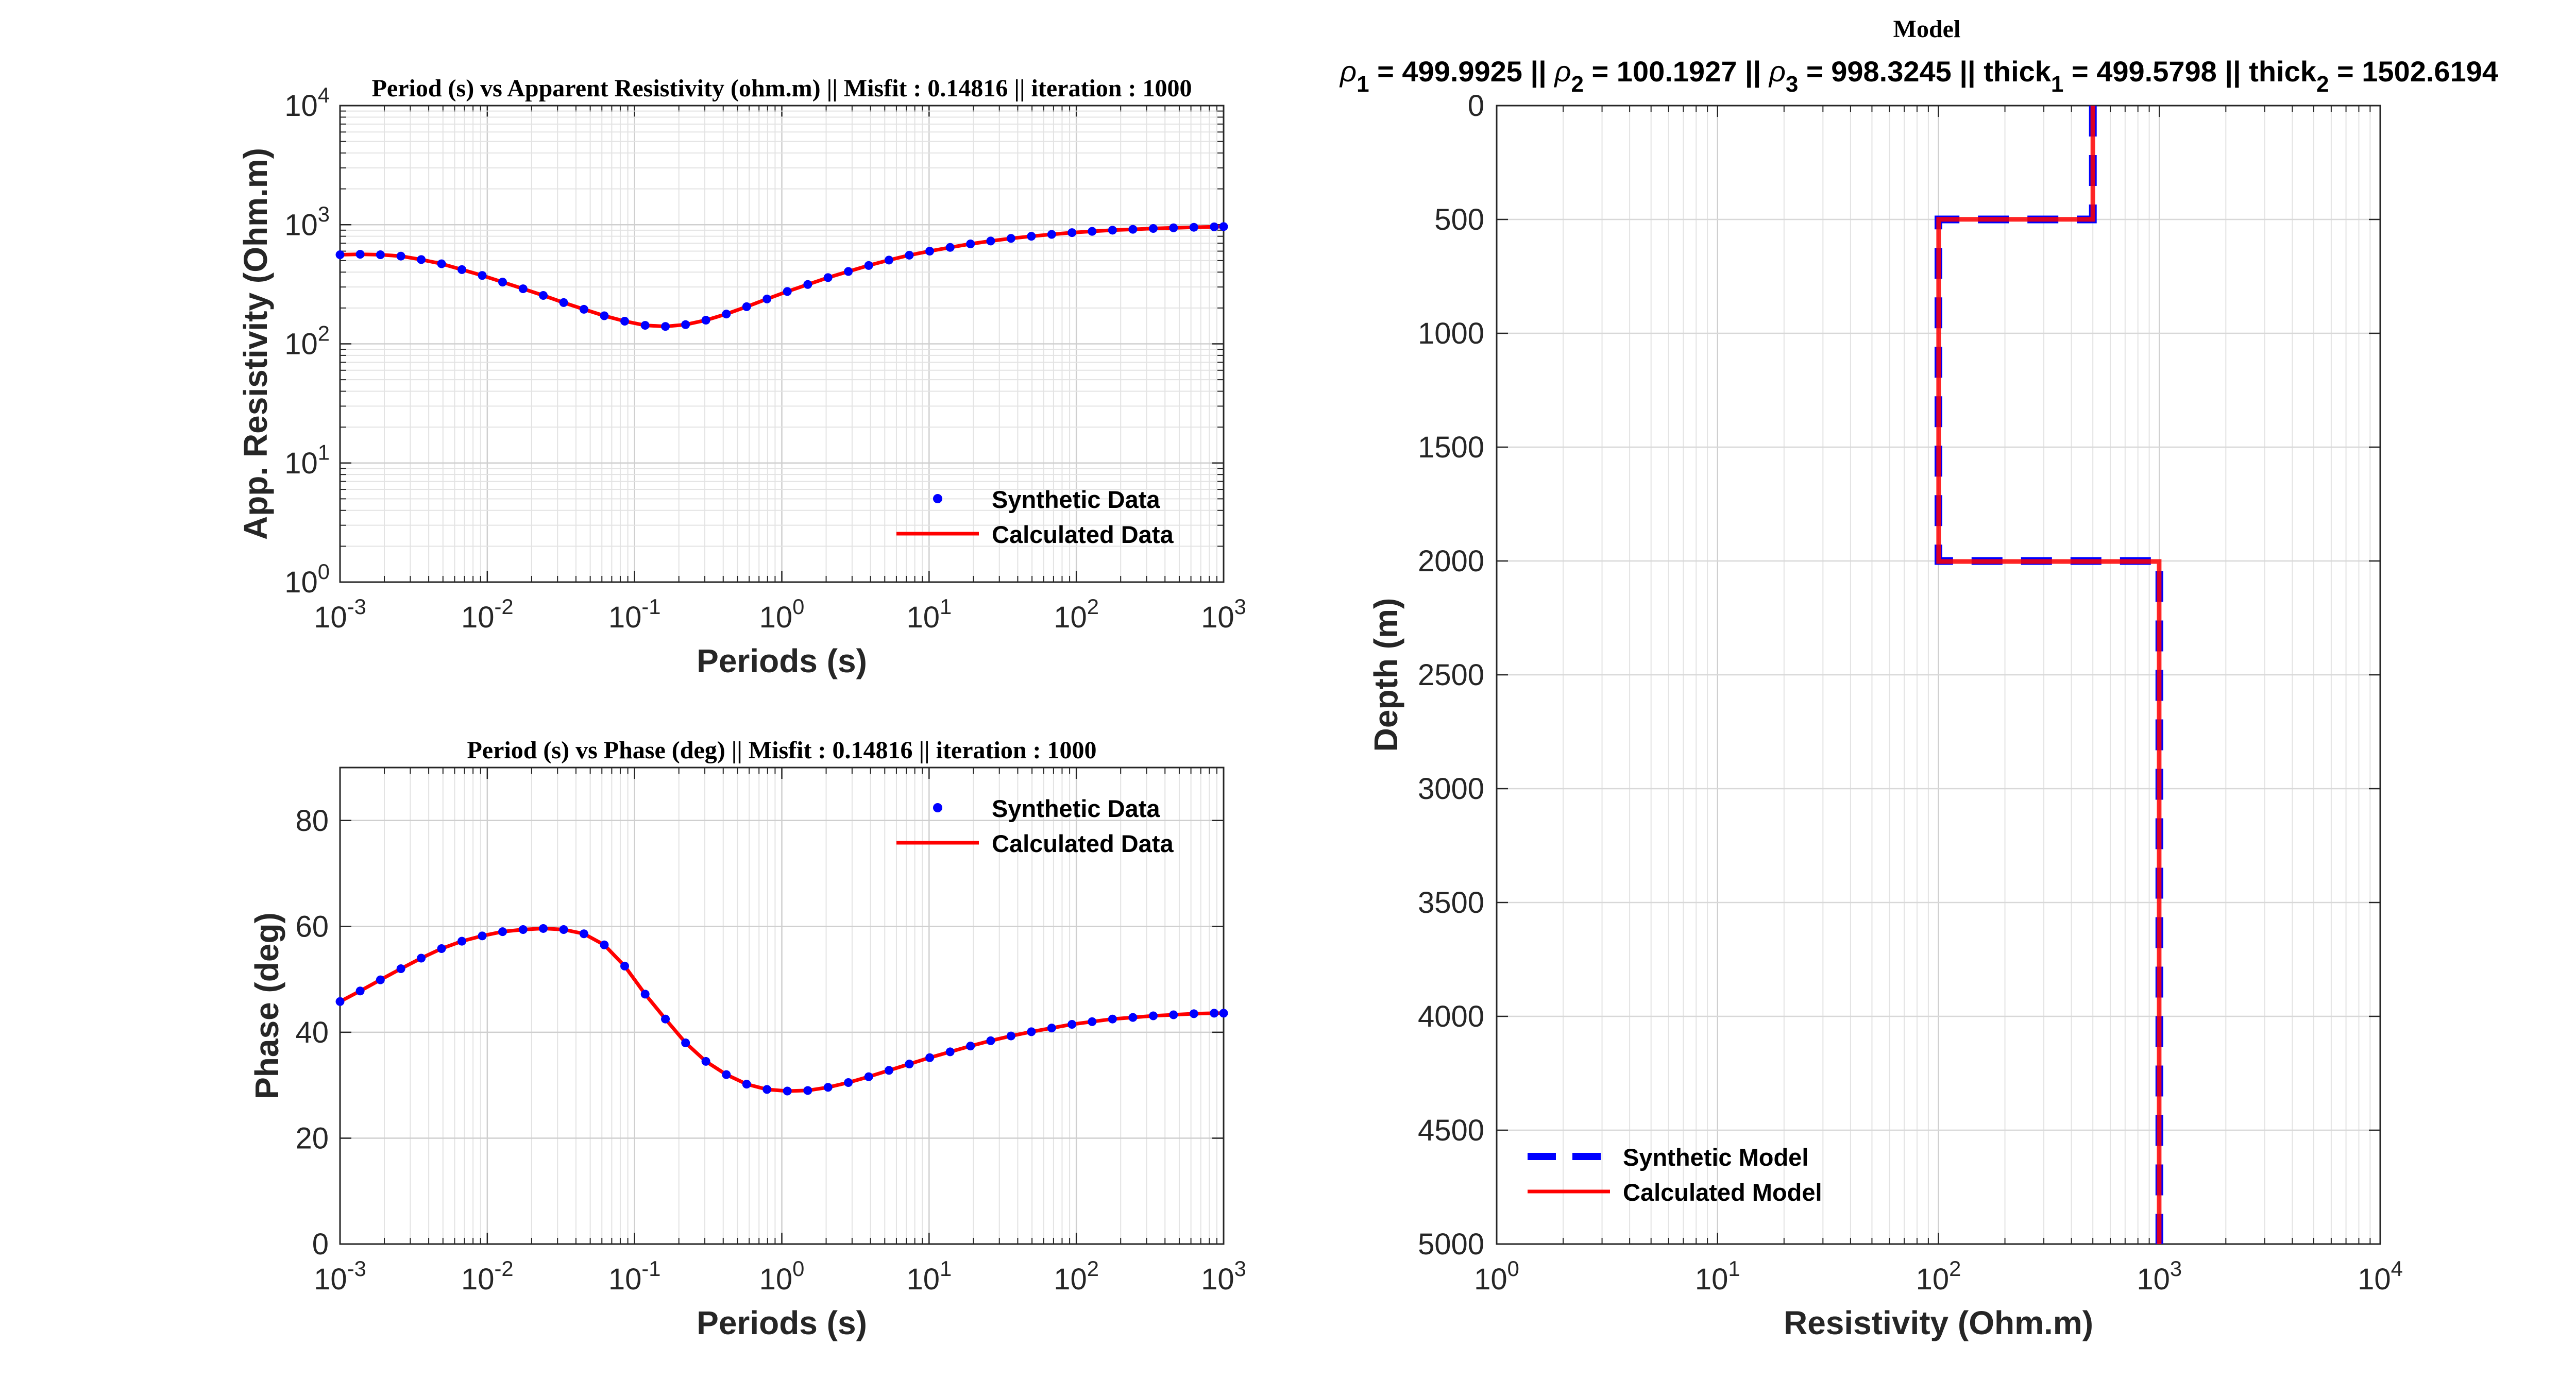  Describe the element at coordinates (312, 1032) in the screenshot. I see `tick-label: 40` at that location.